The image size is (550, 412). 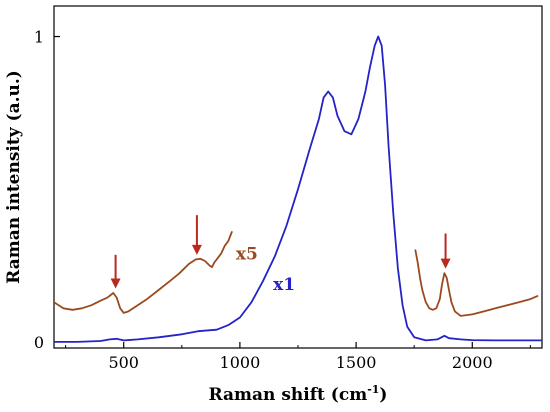 What do you see at coordinates (265, 269) in the screenshot?
I see `annotations: x5 x1` at bounding box center [265, 269].